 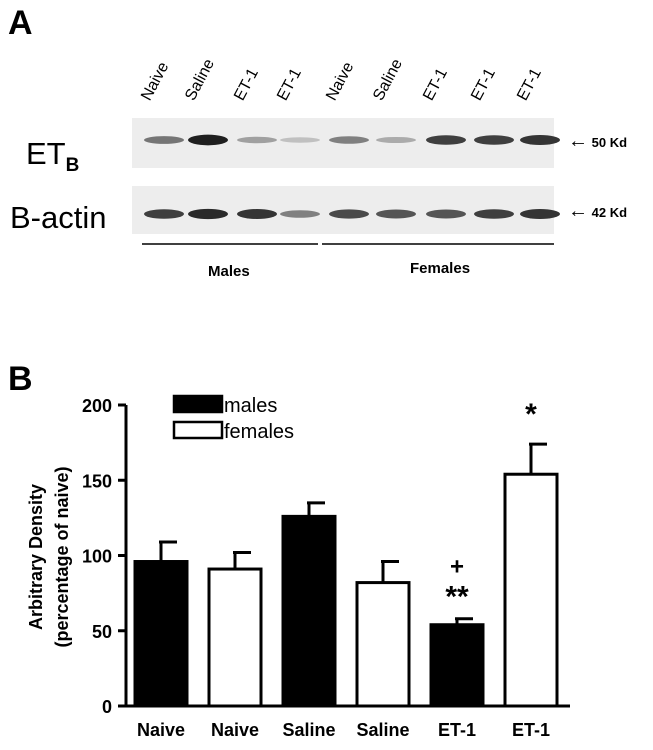 What do you see at coordinates (97, 557) in the screenshot?
I see `y-tick-label: 100` at bounding box center [97, 557].